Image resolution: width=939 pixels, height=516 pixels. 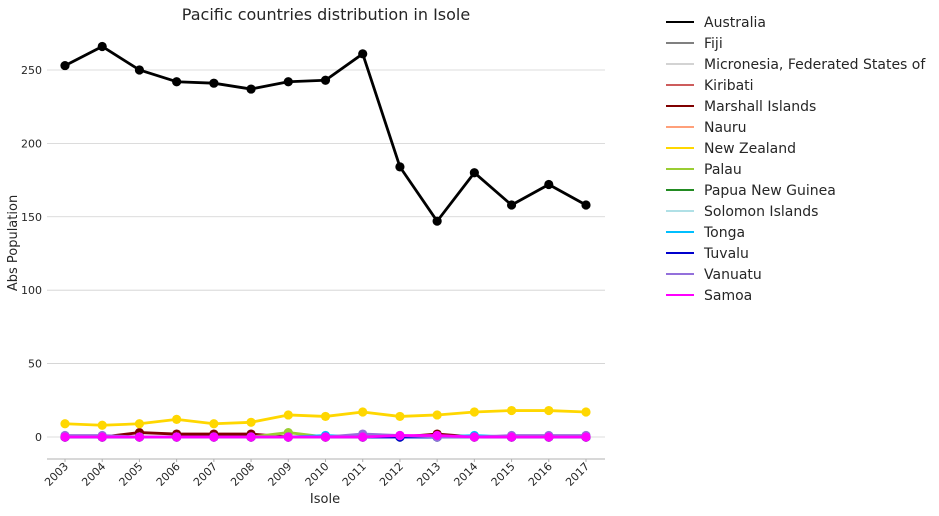 I want to click on legend-label: Solomon Islands, so click(x=761, y=212).